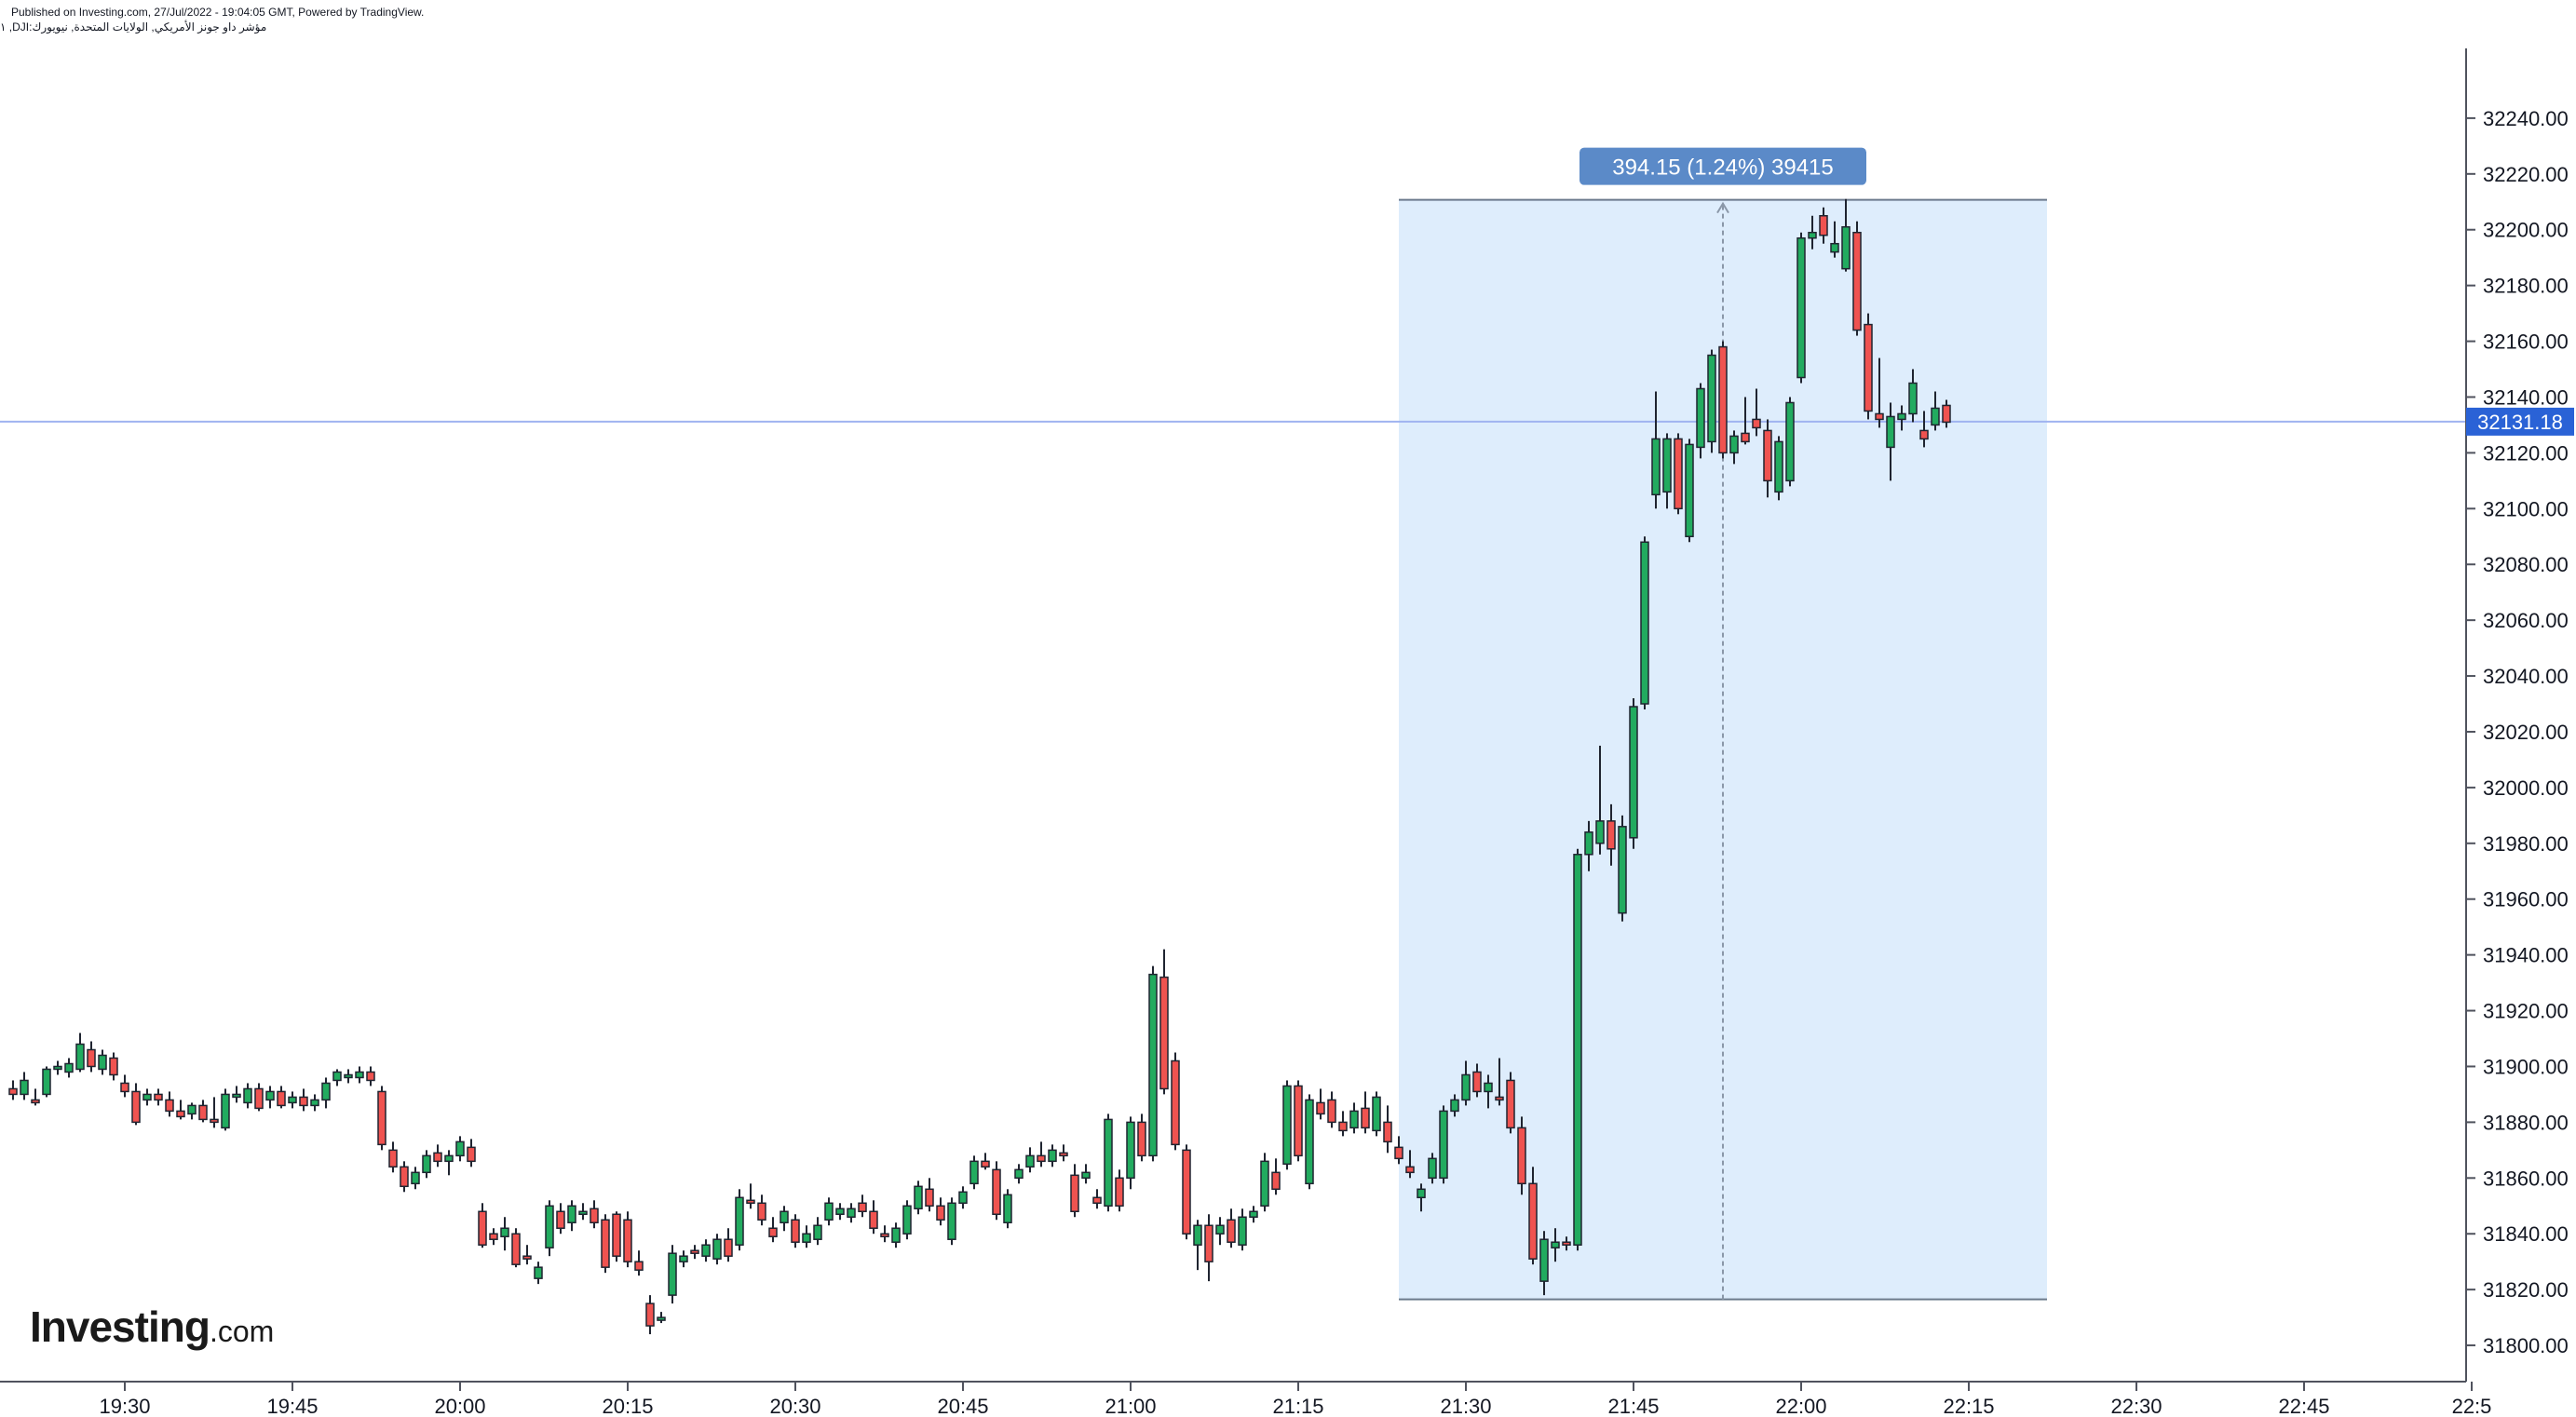 The height and width of the screenshot is (1417, 2576). I want to click on measure-badge: 394.15 (1.24%) 39415, so click(1722, 166).